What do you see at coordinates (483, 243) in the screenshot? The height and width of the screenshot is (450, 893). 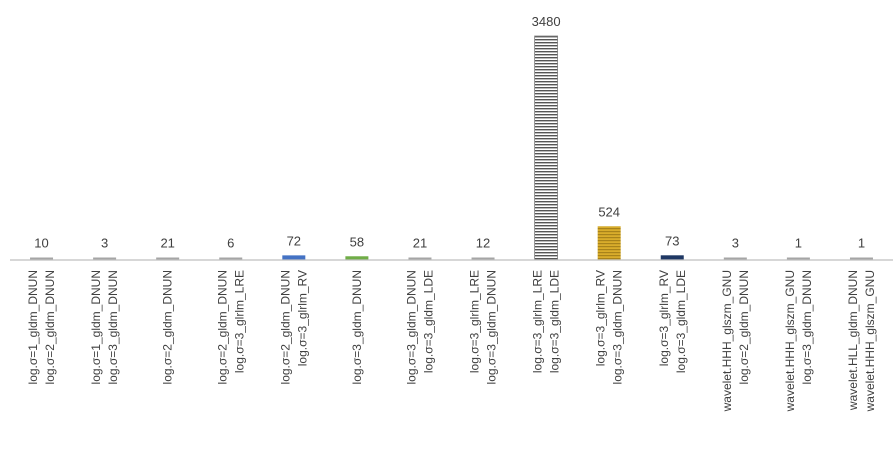 I see `value-label: 12` at bounding box center [483, 243].